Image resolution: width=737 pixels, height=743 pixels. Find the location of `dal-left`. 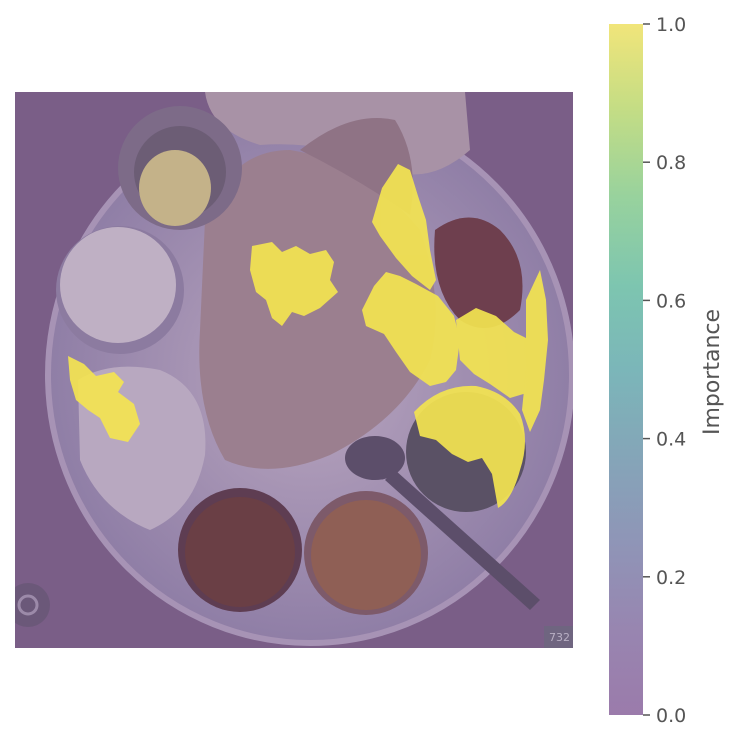

dal-left is located at coordinates (240, 552).